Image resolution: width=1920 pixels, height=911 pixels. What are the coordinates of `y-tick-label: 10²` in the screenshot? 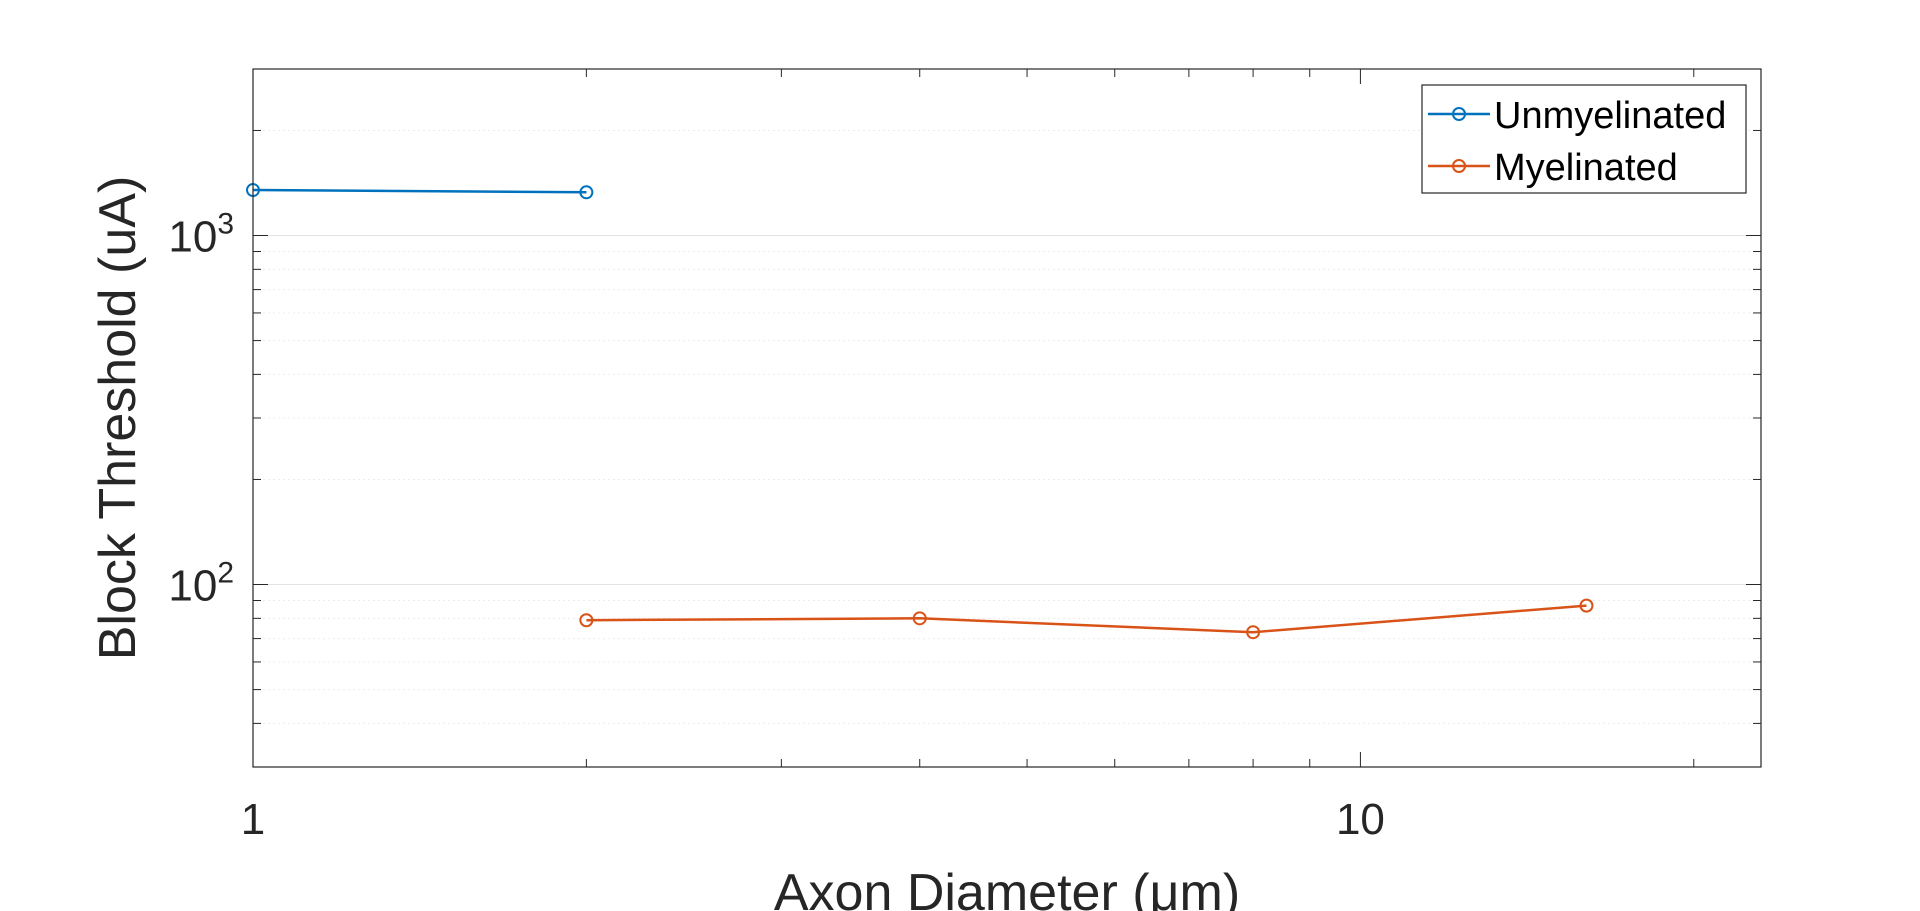 It's located at (201, 584).